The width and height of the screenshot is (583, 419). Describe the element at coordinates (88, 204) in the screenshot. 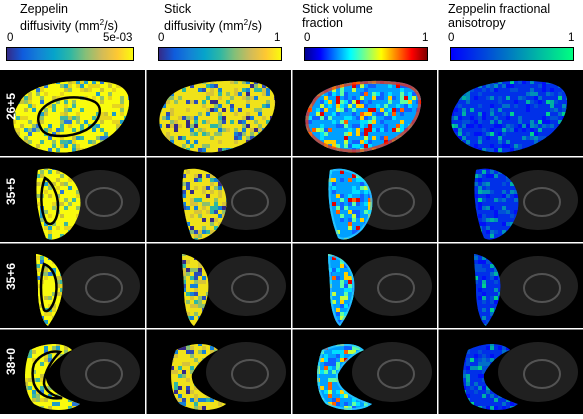

I see `map-panel-r2-c1` at that location.